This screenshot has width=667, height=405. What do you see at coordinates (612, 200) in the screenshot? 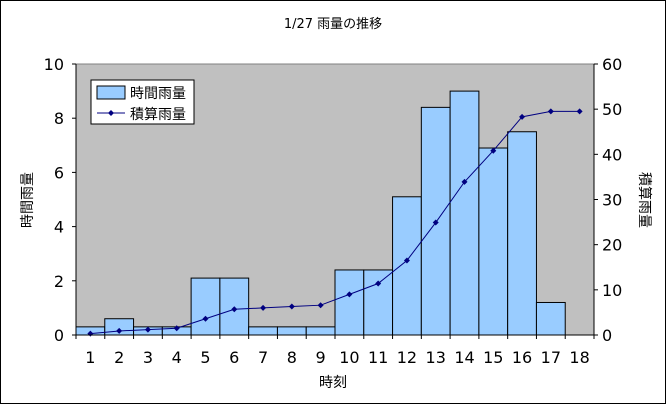
I see `right-tick-label: 30` at bounding box center [612, 200].